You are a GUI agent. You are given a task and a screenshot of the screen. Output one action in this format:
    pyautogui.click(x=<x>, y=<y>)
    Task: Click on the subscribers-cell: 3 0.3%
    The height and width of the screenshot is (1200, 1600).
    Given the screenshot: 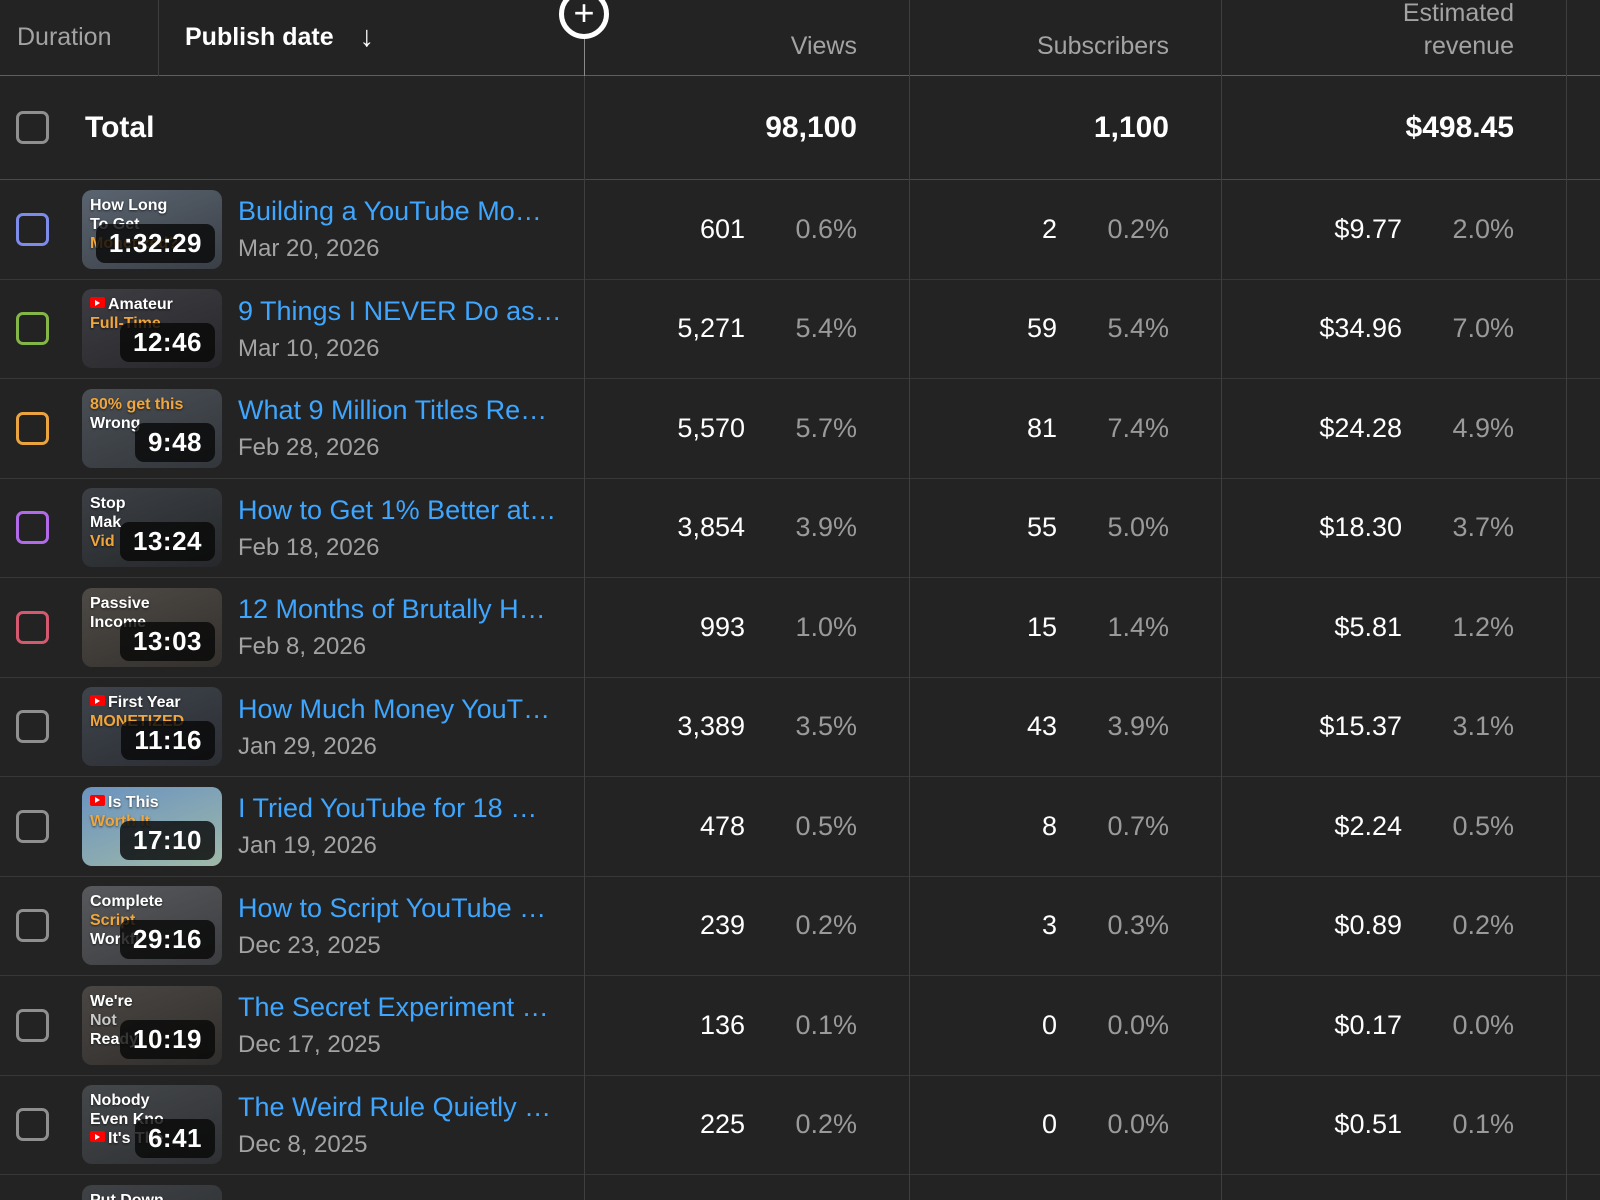 What is the action you would take?
    pyautogui.click(x=1065, y=925)
    